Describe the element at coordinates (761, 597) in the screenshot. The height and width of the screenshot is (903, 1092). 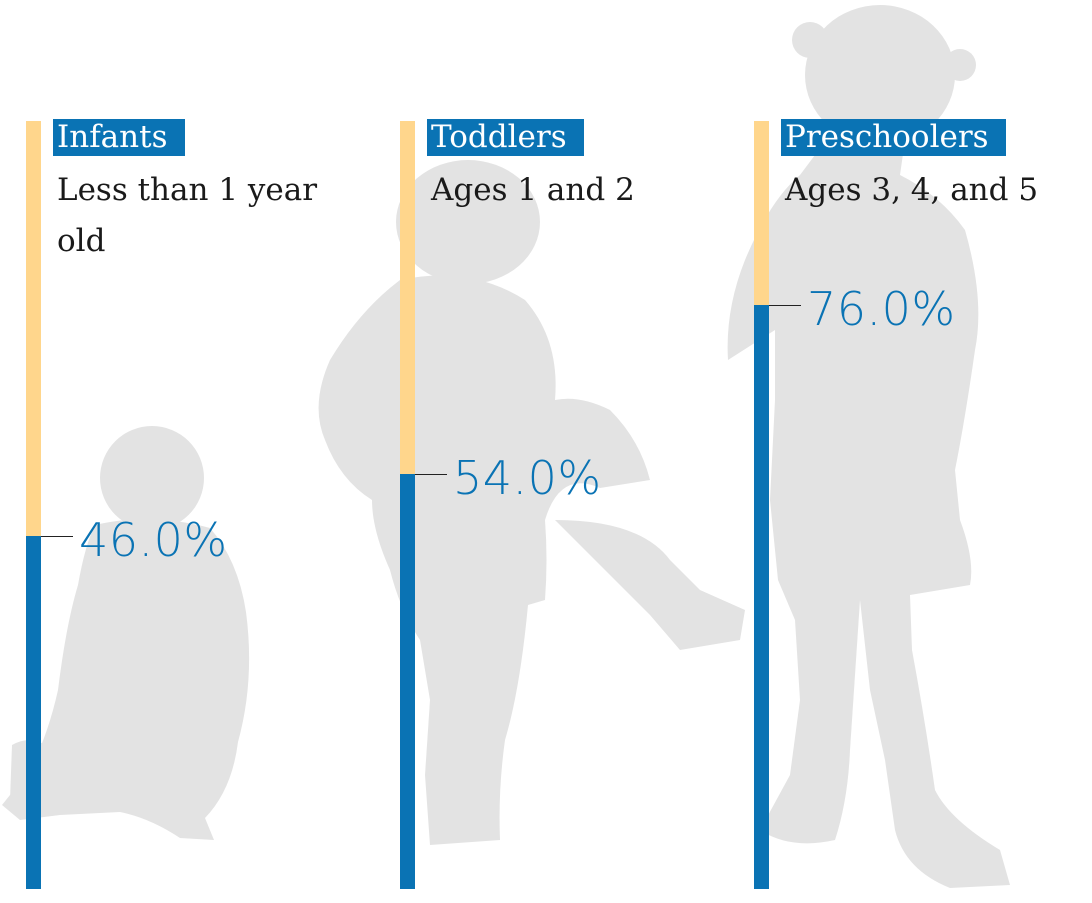
I see `bar-preschoolers` at that location.